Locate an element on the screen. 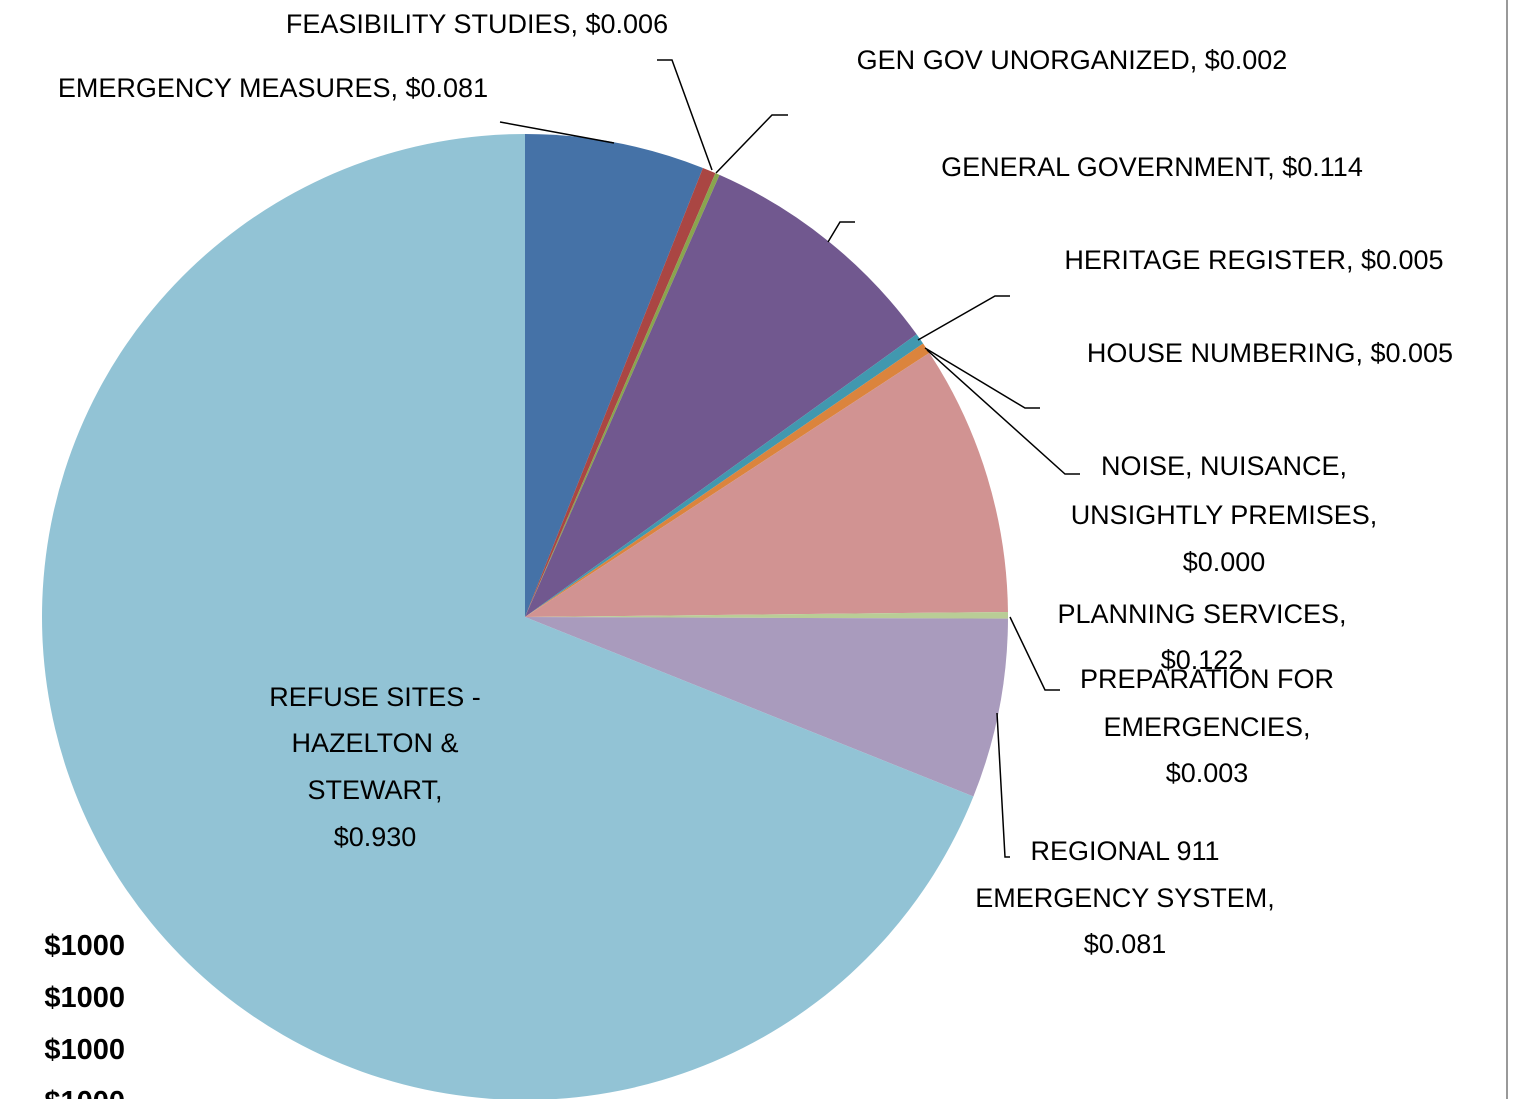  label-part: GENERAL is located at coordinates (1005, 167).